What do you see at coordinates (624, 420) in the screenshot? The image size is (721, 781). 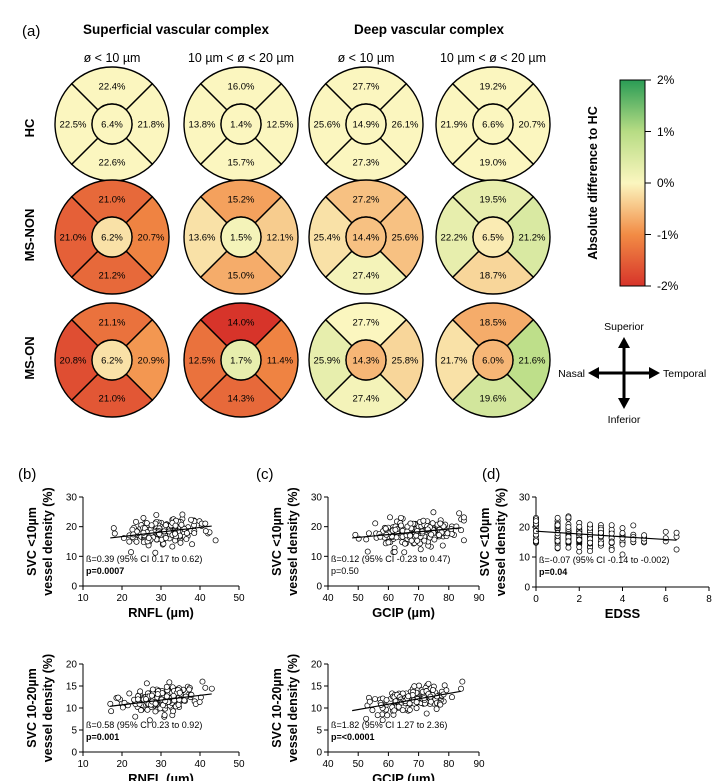 I see `compass-inferior: Inferior` at bounding box center [624, 420].